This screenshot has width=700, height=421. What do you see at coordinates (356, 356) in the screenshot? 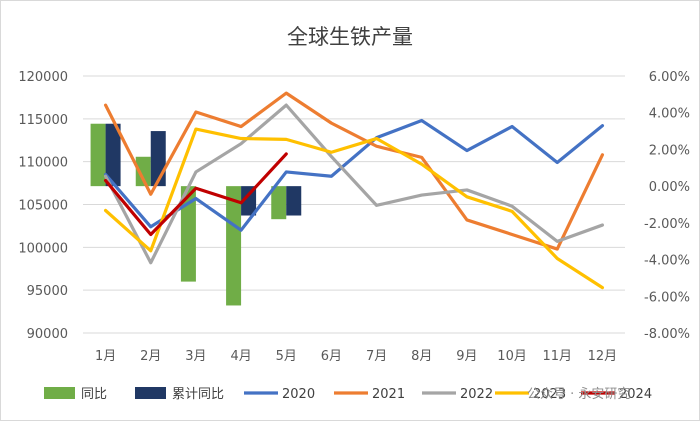
I see `x-axis: 1月 2月 3月 4月 5月 6月 7月 8月 9月 10月 11月 12月` at bounding box center [356, 356].